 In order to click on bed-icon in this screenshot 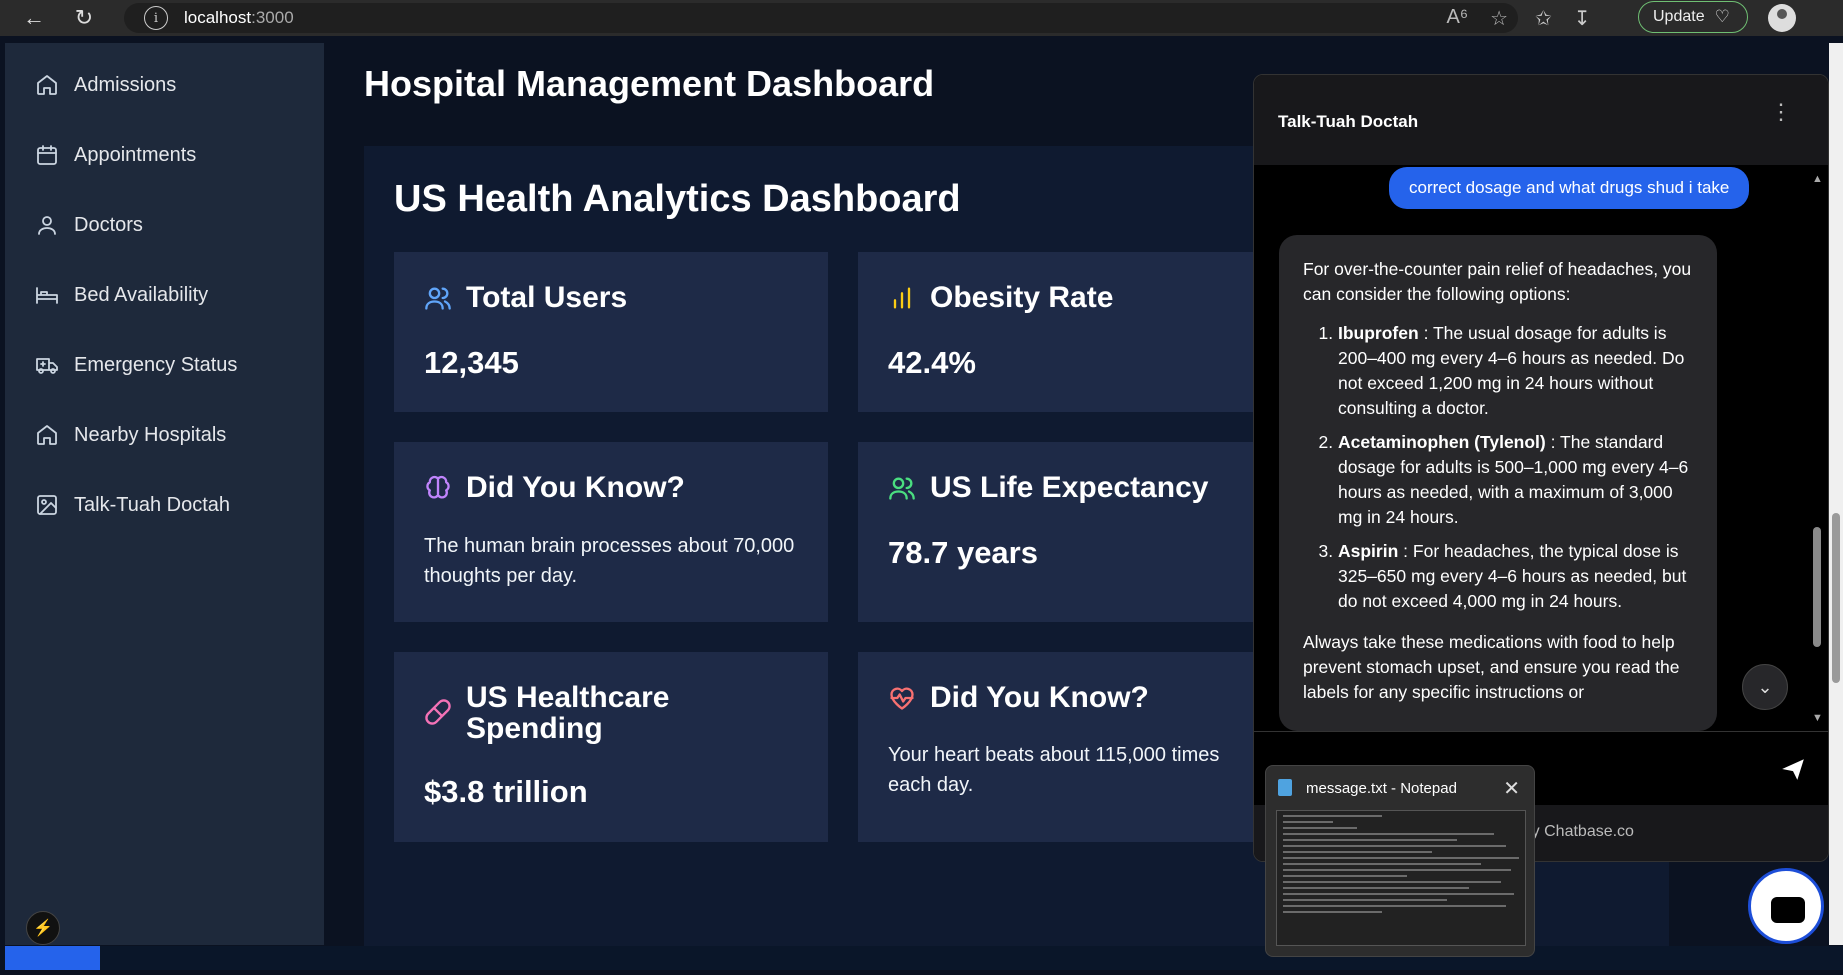, I will do `click(47, 295)`.